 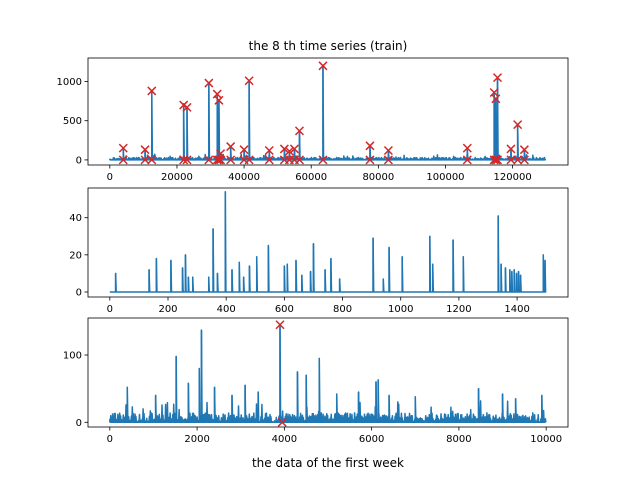 I want to click on subplot-bottom-ytick-label-0: 0, so click(x=79, y=423).